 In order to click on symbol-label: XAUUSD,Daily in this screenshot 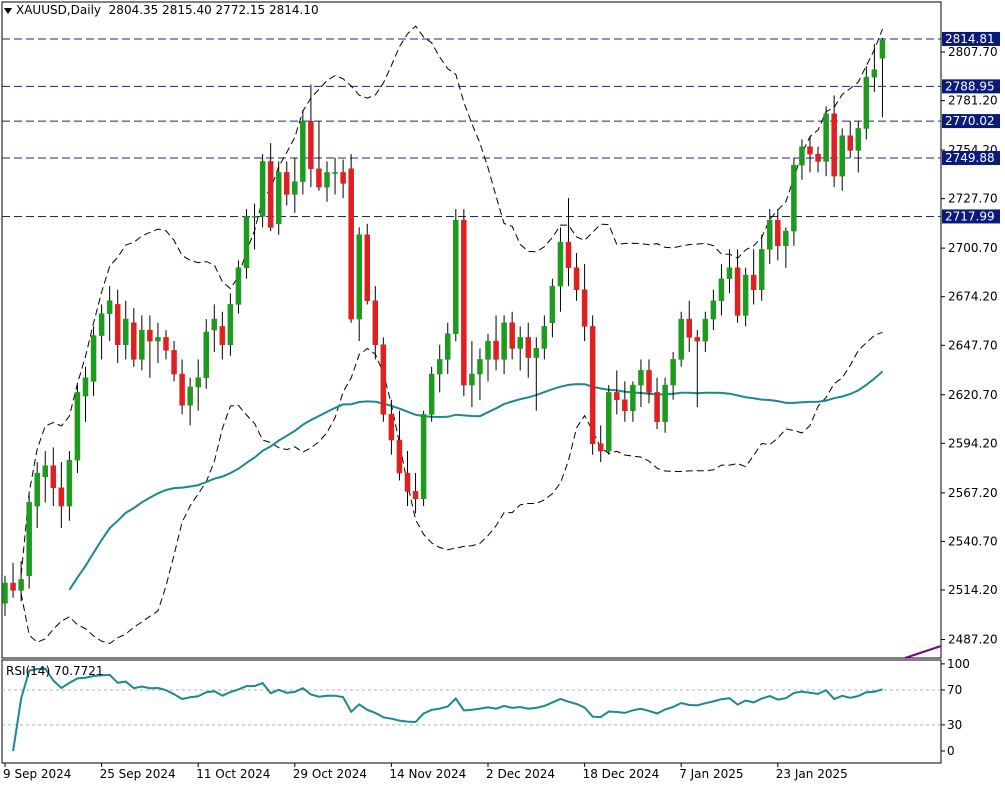, I will do `click(59, 10)`.